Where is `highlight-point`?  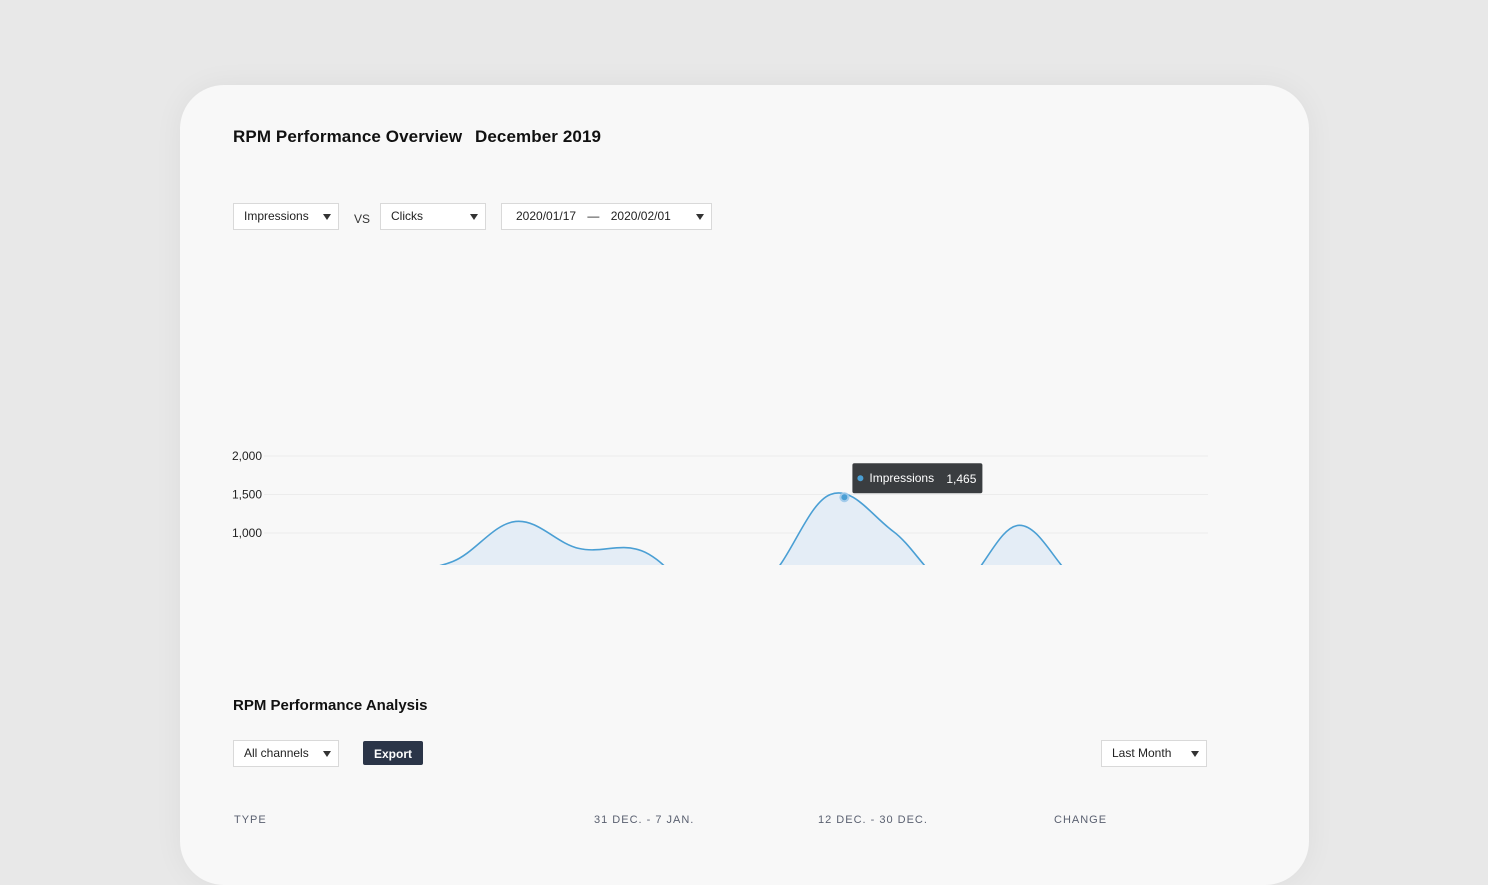 highlight-point is located at coordinates (844, 497).